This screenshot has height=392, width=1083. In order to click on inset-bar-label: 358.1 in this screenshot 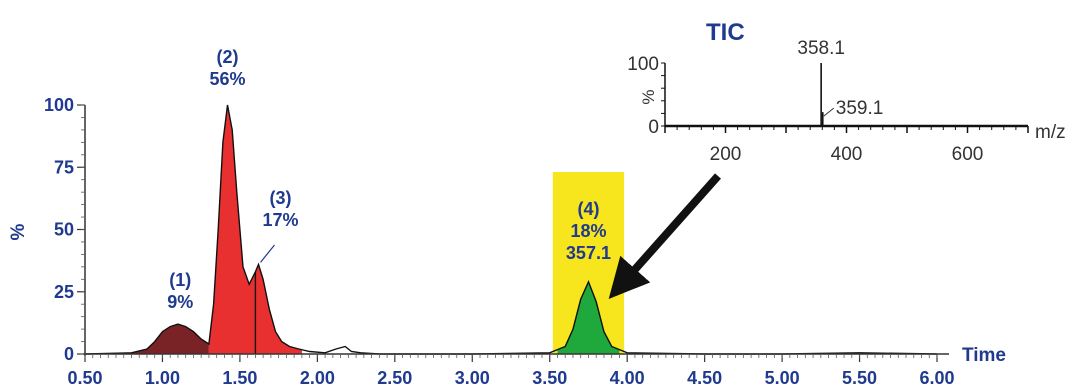, I will do `click(821, 48)`.